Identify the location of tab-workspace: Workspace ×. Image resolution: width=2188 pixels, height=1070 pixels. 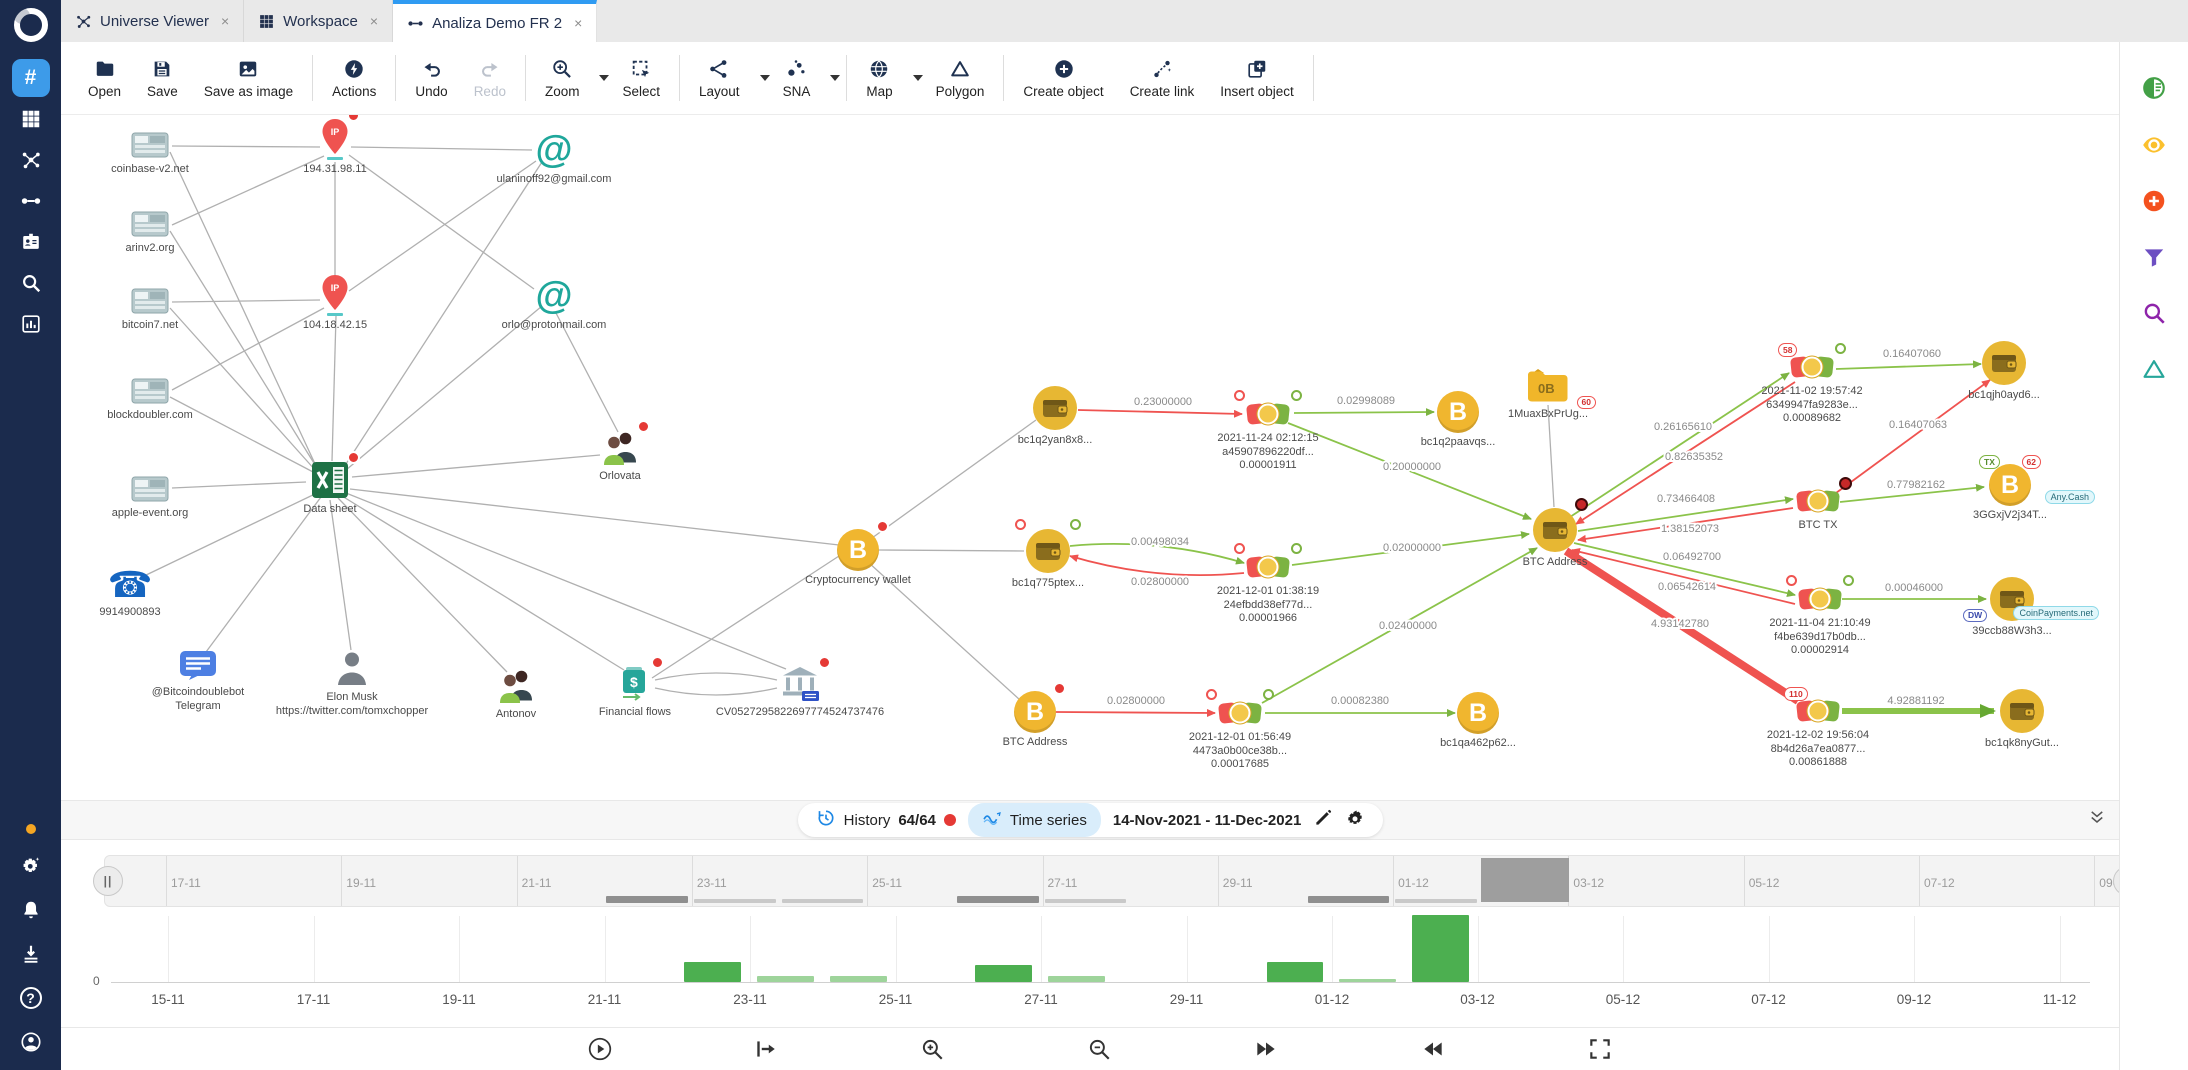
(319, 21).